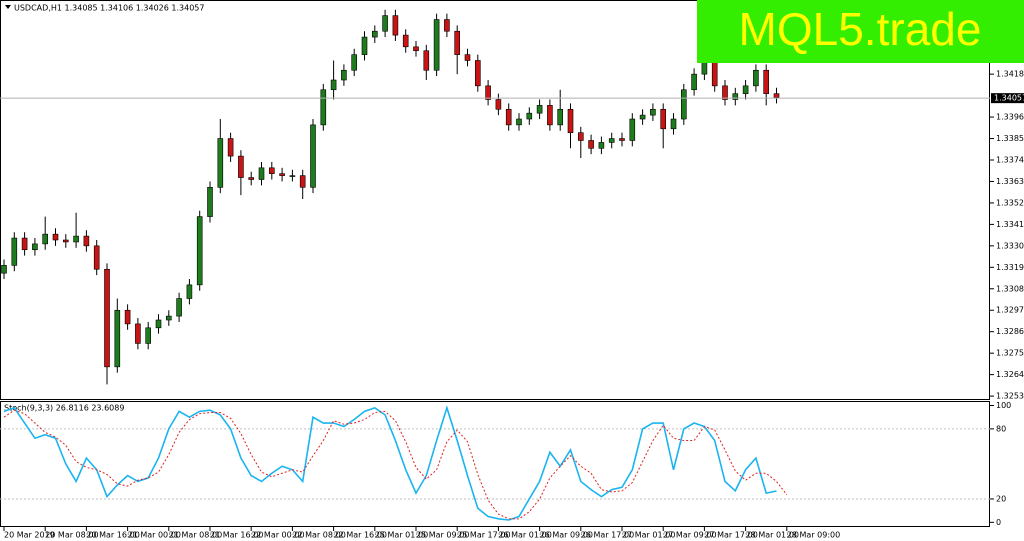  I want to click on last-price-box, so click(1007, 98).